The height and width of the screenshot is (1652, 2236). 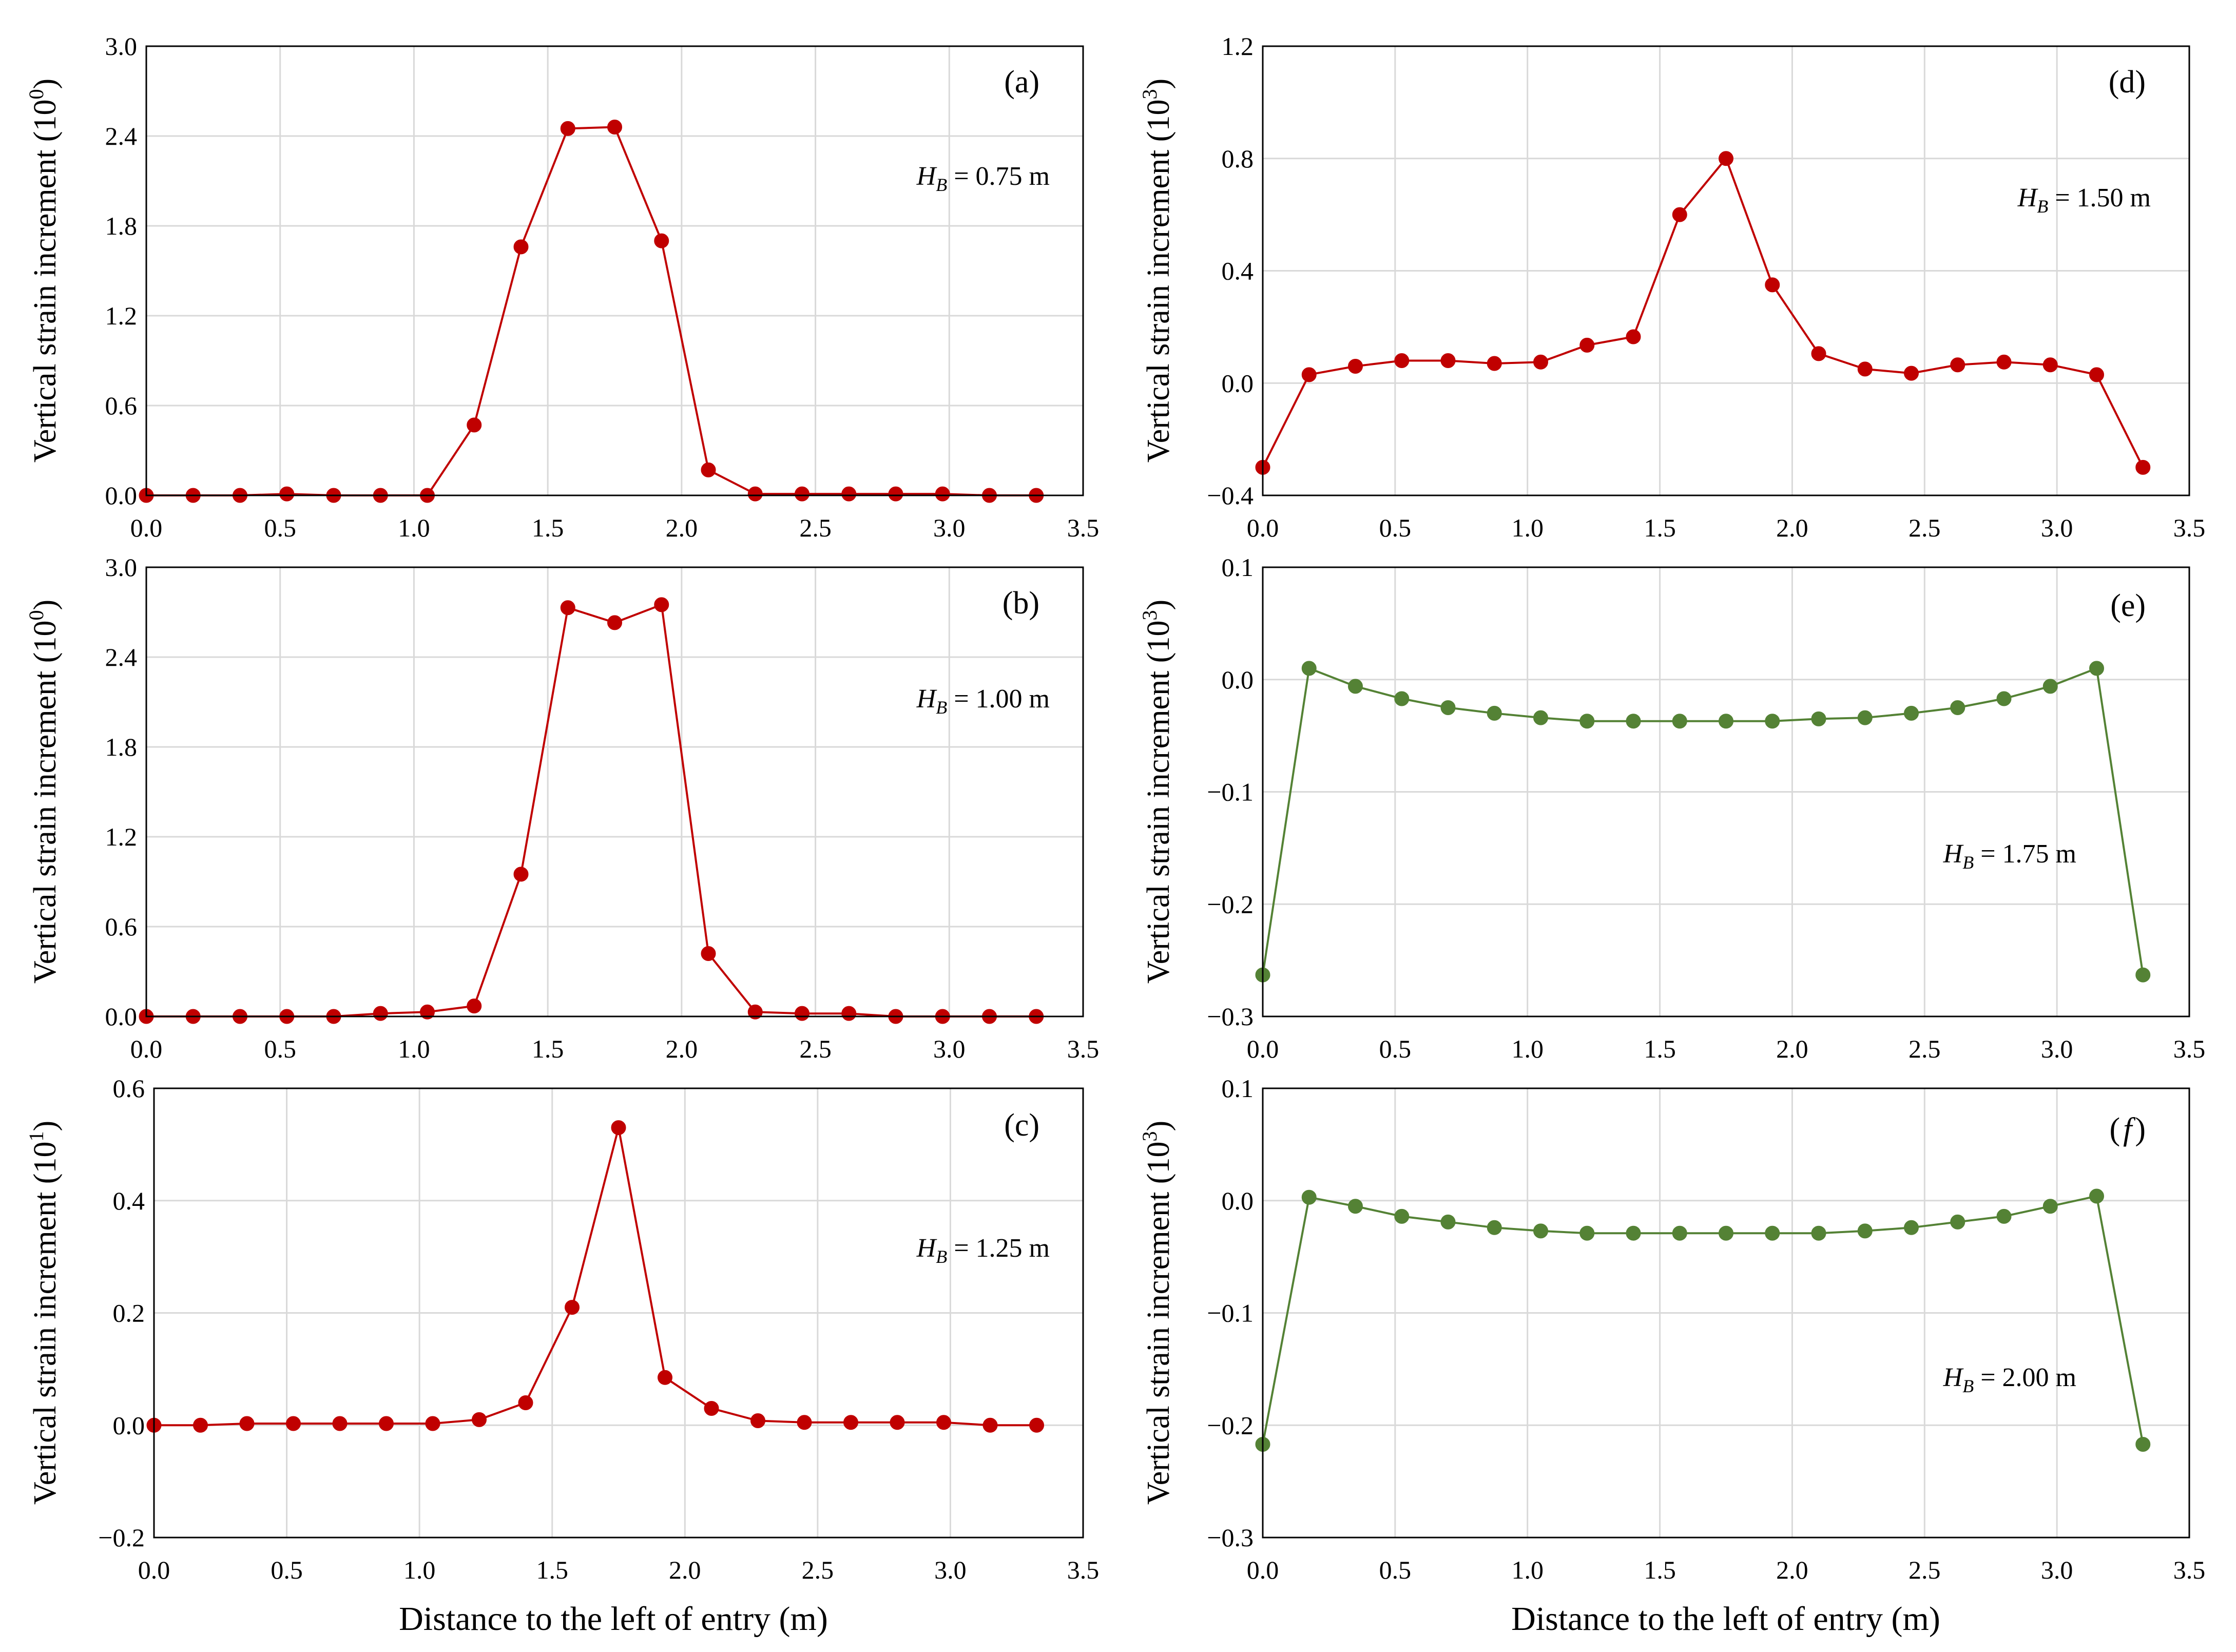 What do you see at coordinates (121, 226) in the screenshot?
I see `y-tick-label: 1.8` at bounding box center [121, 226].